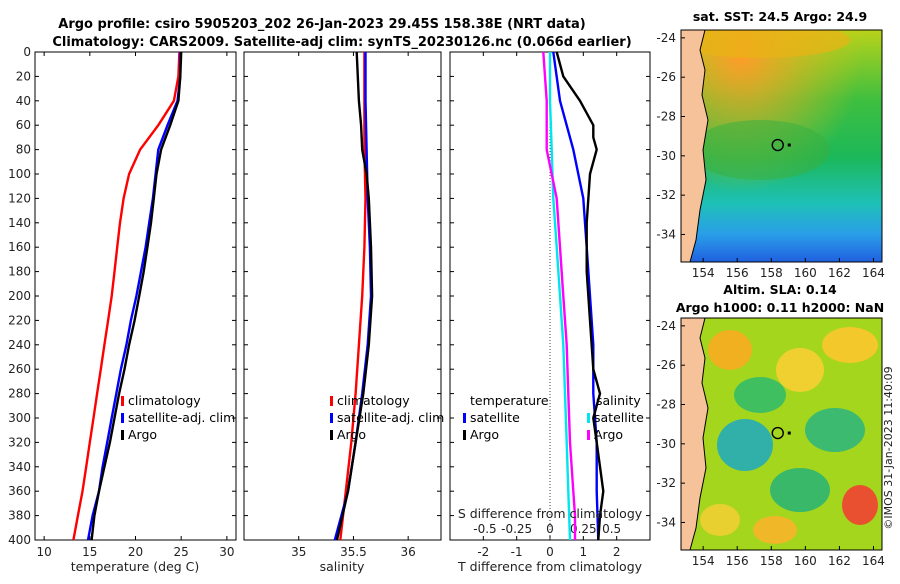 The width and height of the screenshot is (900, 584). I want to click on australia-coast, so click(695, 434).